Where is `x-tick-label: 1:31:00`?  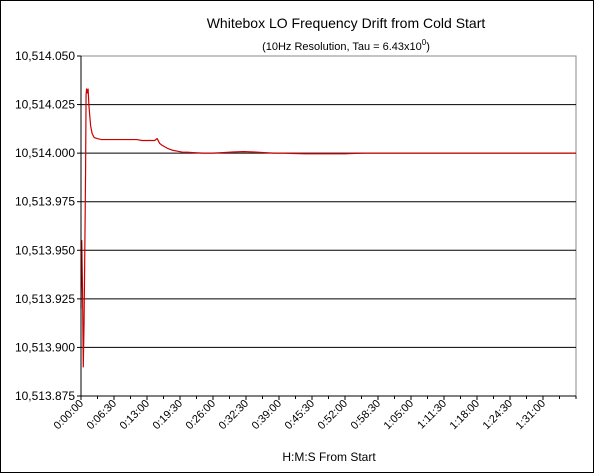 x-tick-label: 1:31:00 is located at coordinates (531, 415).